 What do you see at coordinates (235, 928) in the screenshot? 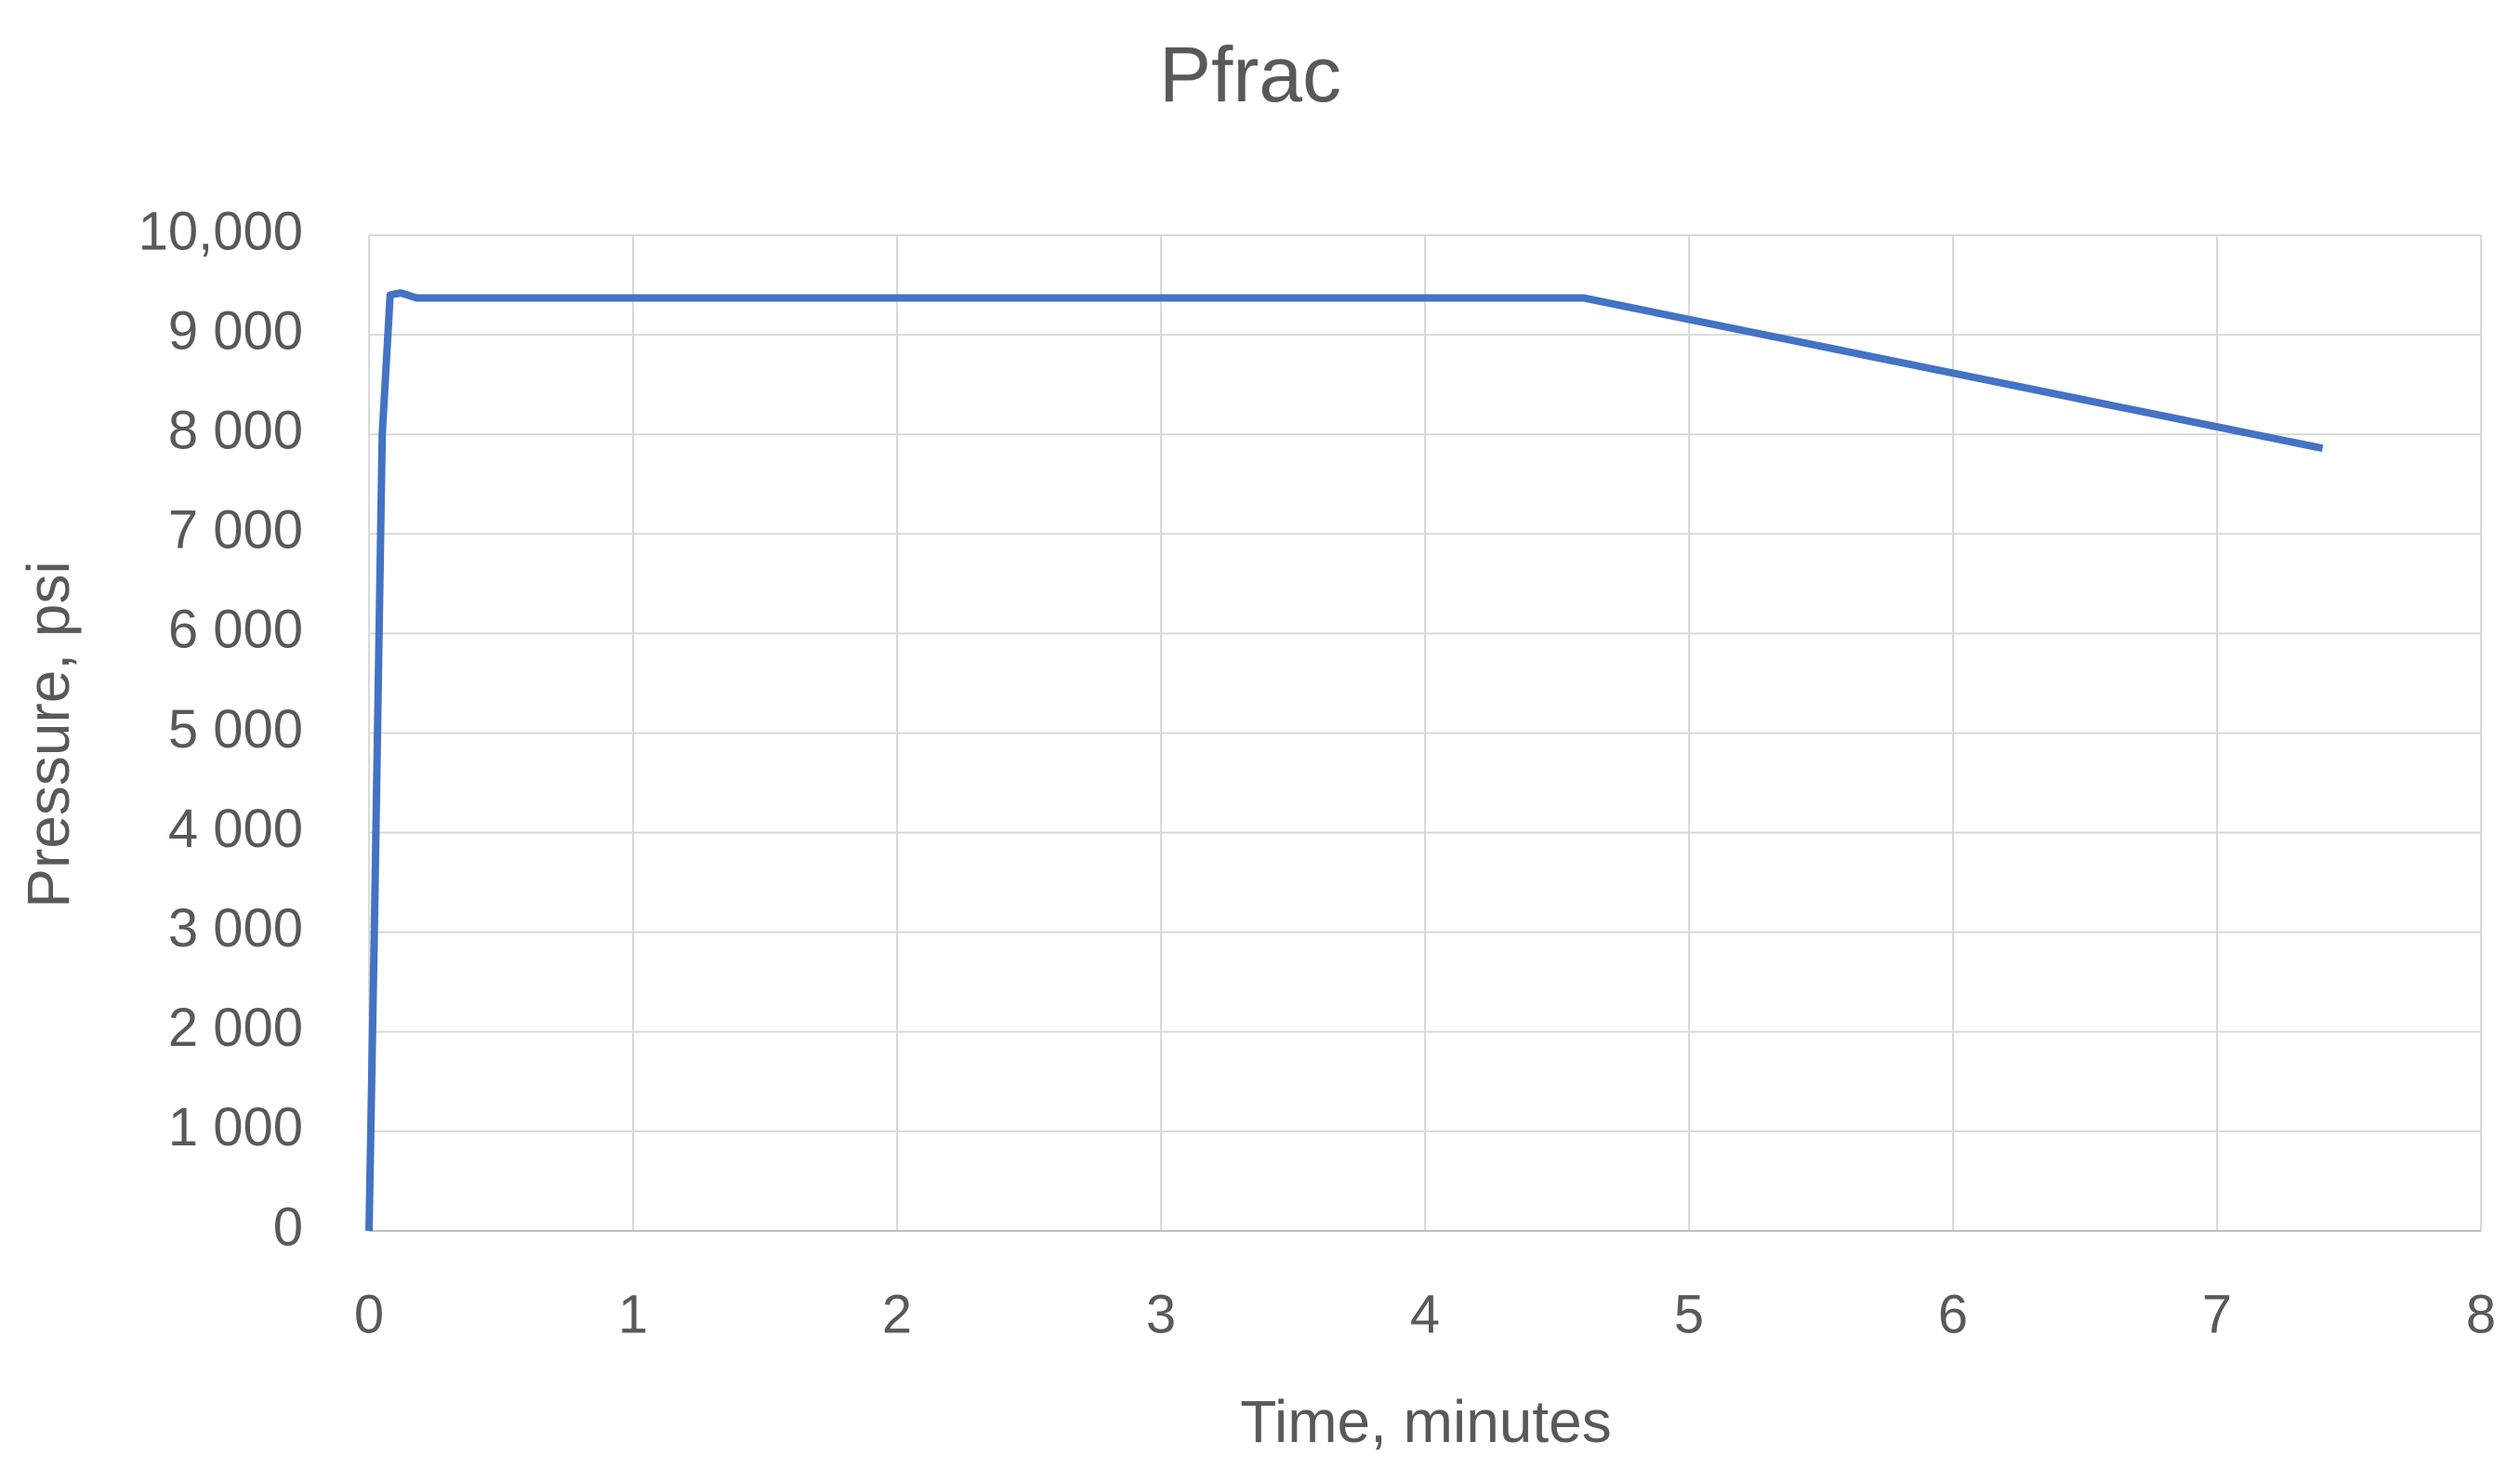
I see `y-tick-label: 3 000` at bounding box center [235, 928].